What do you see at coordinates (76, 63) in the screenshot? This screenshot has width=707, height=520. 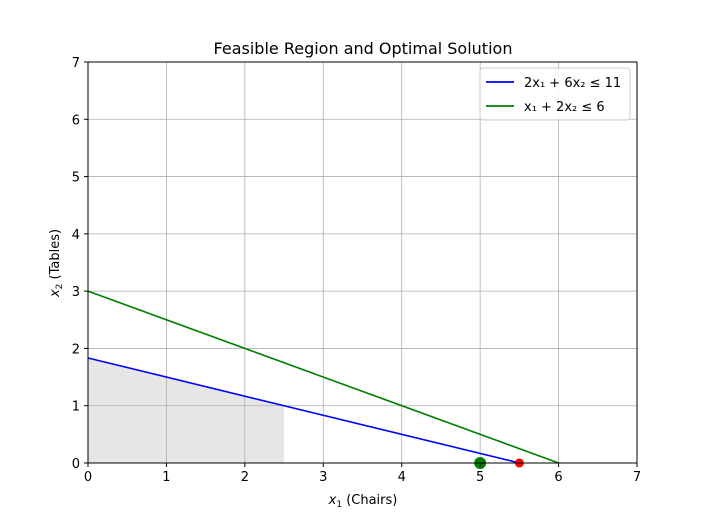 I see `y-tick-label: 7` at bounding box center [76, 63].